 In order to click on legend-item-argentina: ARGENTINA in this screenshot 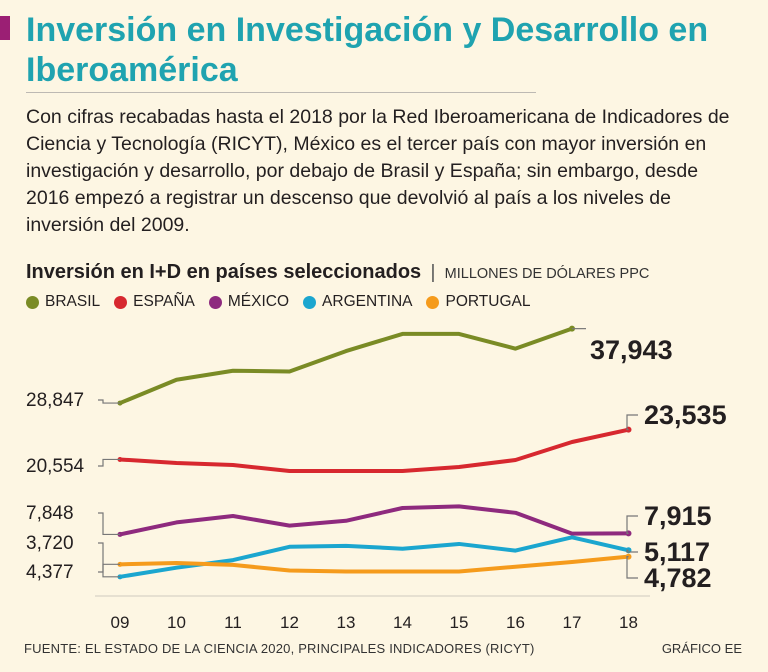, I will do `click(357, 302)`.